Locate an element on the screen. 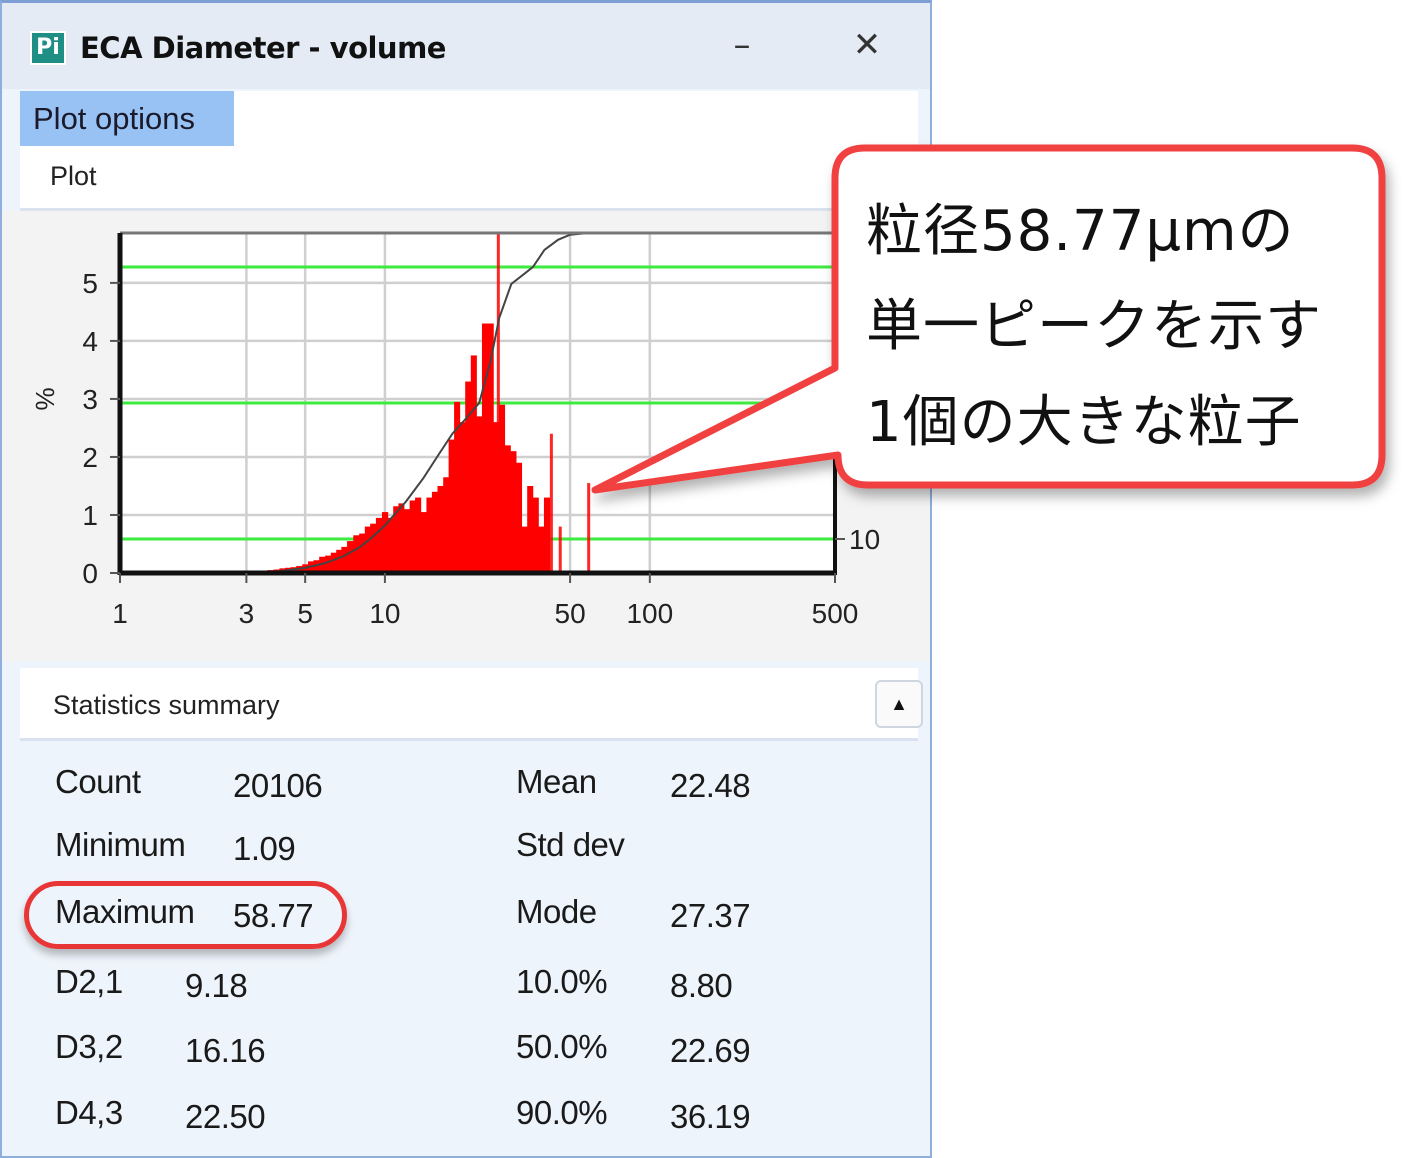 The width and height of the screenshot is (1417, 1158). x-tick-label: 1 is located at coordinates (120, 613).